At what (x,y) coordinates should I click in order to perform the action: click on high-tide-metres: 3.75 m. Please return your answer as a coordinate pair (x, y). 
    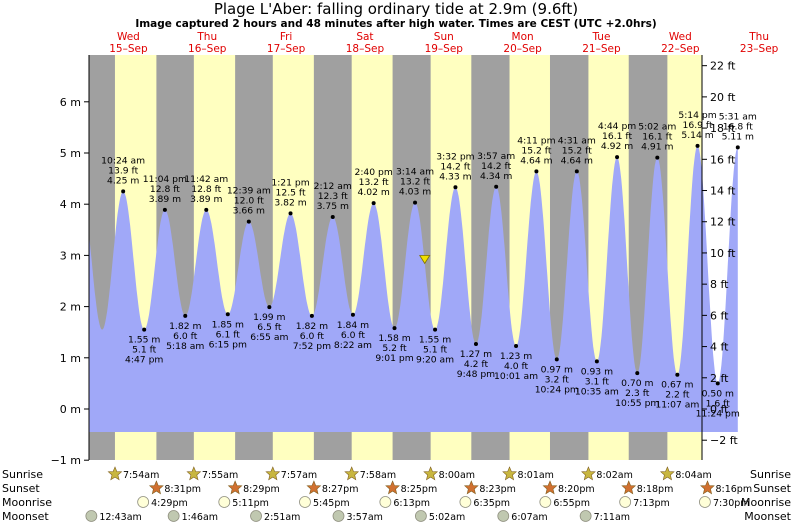
    Looking at the image, I should click on (333, 206).